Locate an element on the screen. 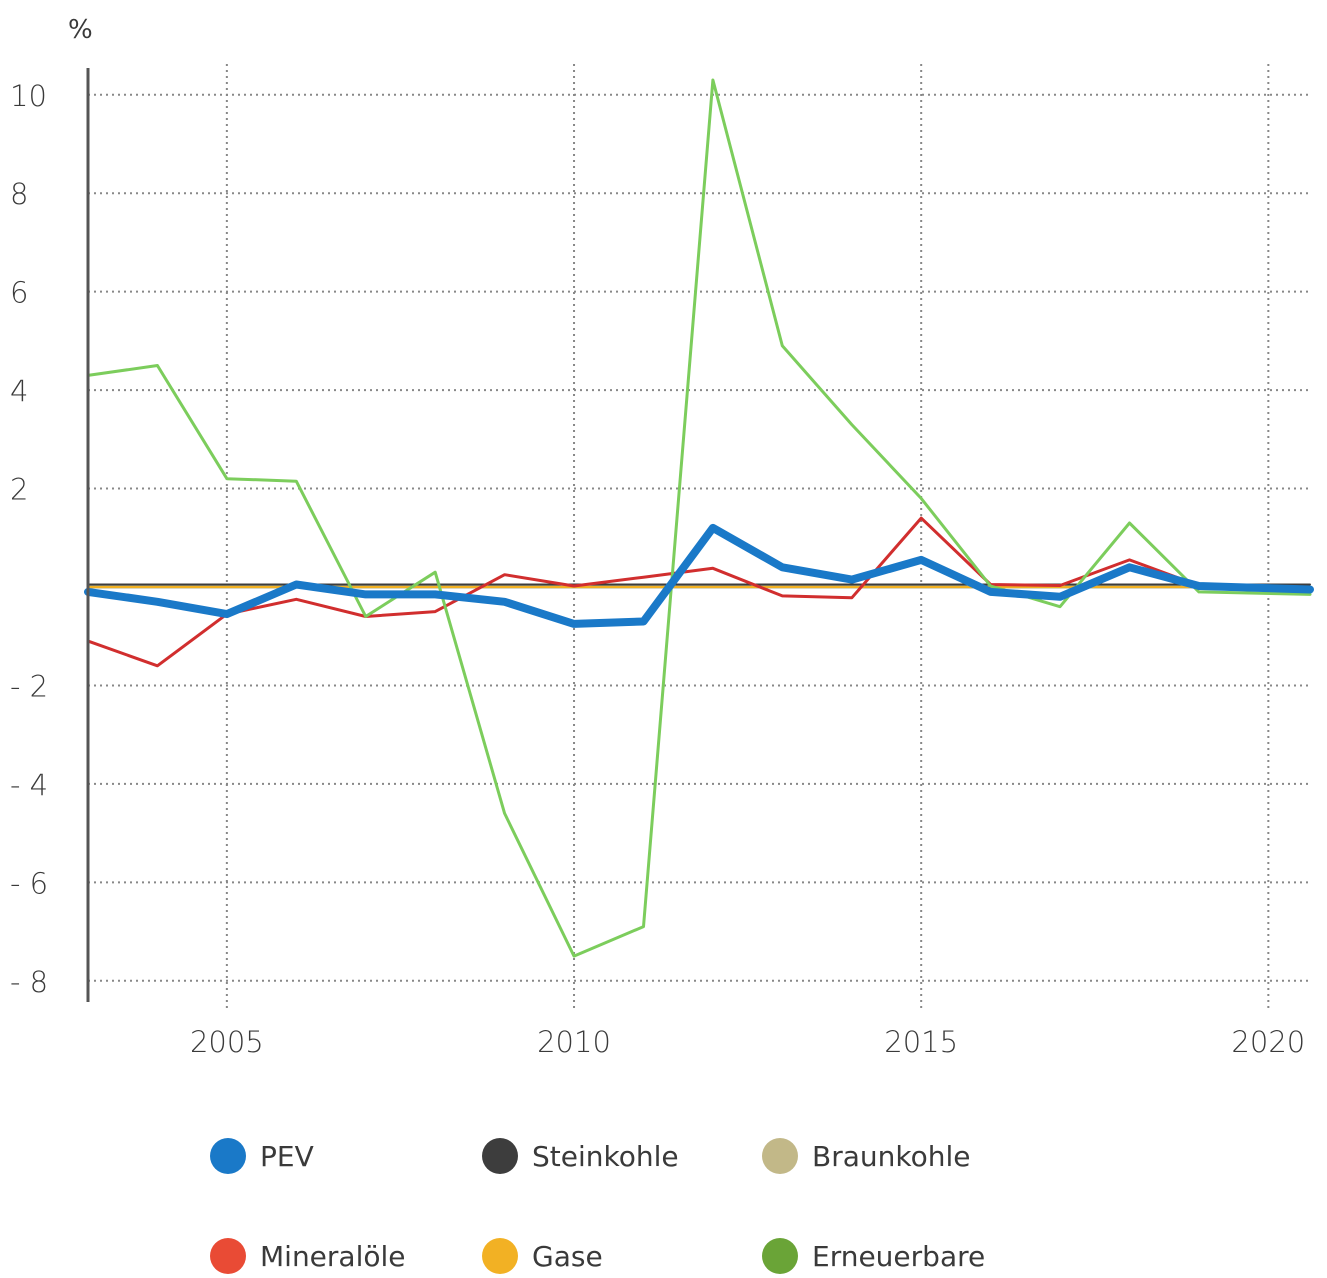 This screenshot has height=1278, width=1327. y-tick-label: 4 is located at coordinates (19, 391).